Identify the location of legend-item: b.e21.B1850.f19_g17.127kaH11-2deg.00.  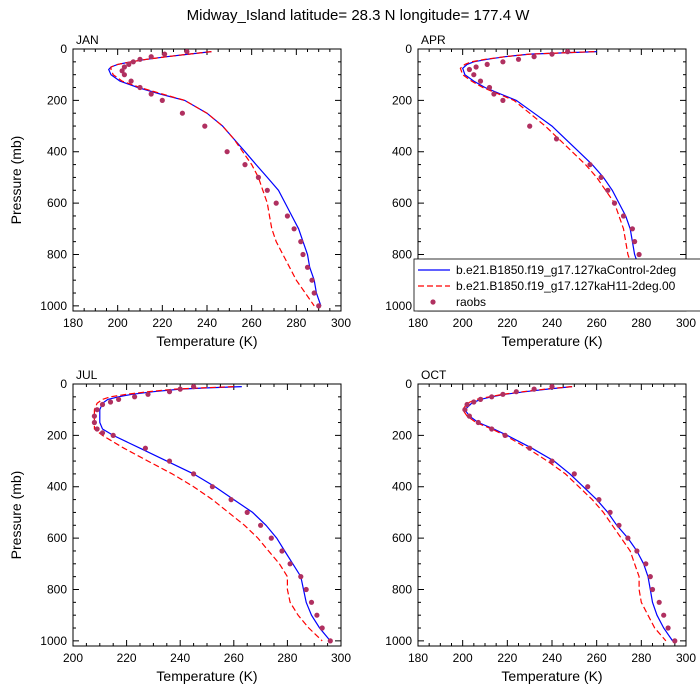
(547, 286).